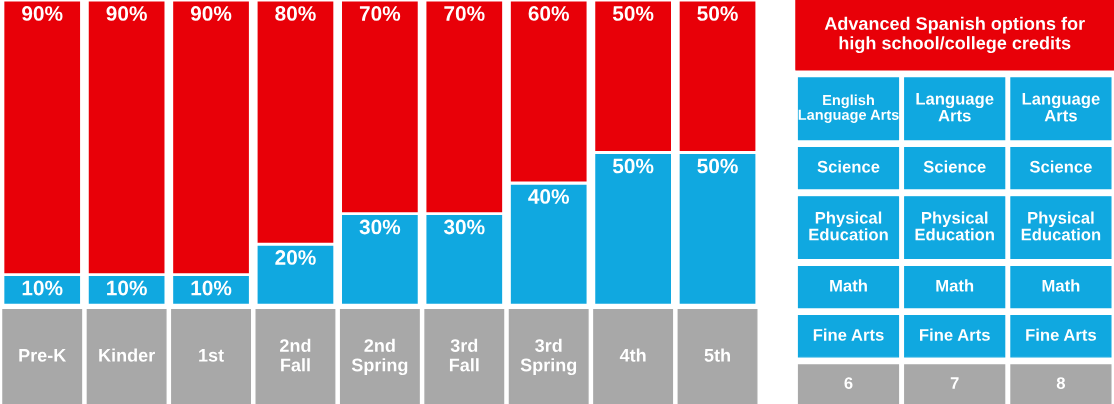  What do you see at coordinates (549, 196) in the screenshot?
I see `data-label: 40%` at bounding box center [549, 196].